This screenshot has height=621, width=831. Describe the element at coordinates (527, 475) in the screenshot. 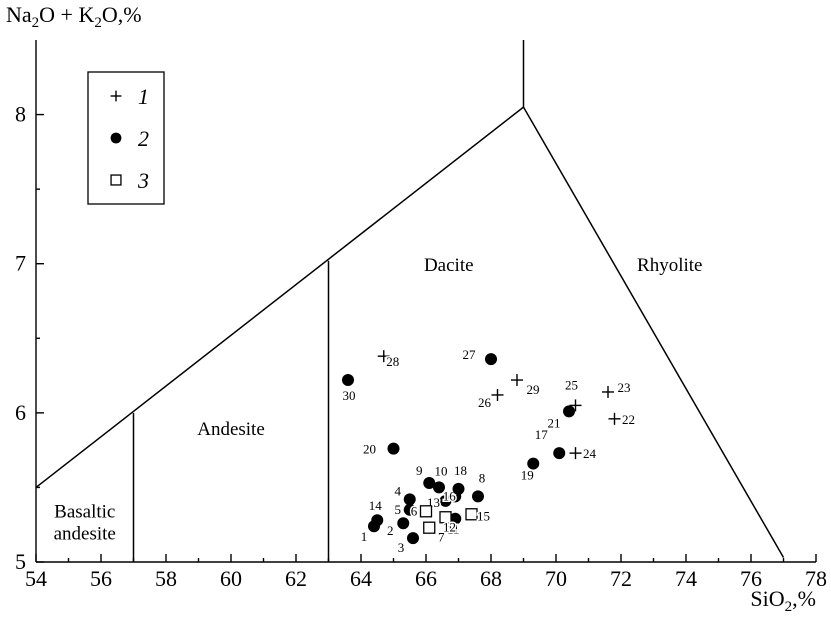

I see `point-label: 19` at that location.